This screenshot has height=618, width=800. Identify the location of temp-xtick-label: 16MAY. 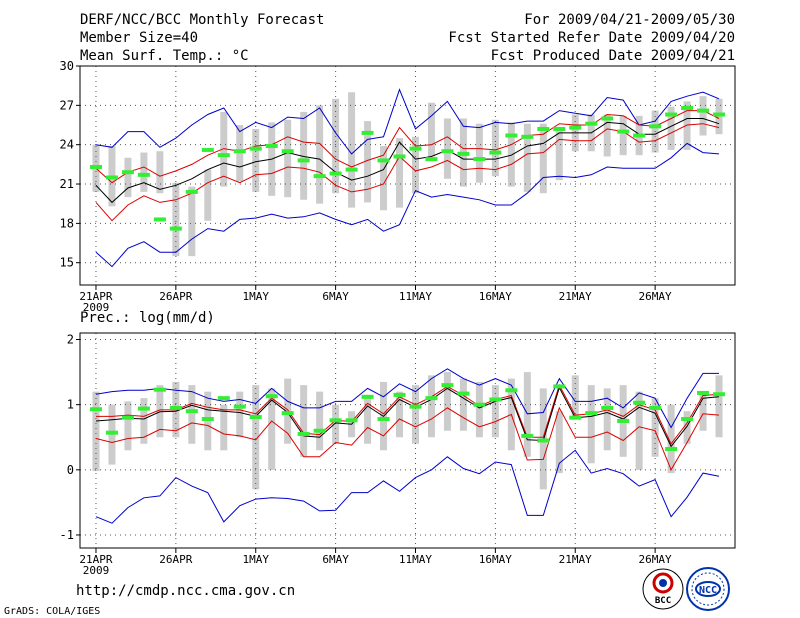
(495, 296).